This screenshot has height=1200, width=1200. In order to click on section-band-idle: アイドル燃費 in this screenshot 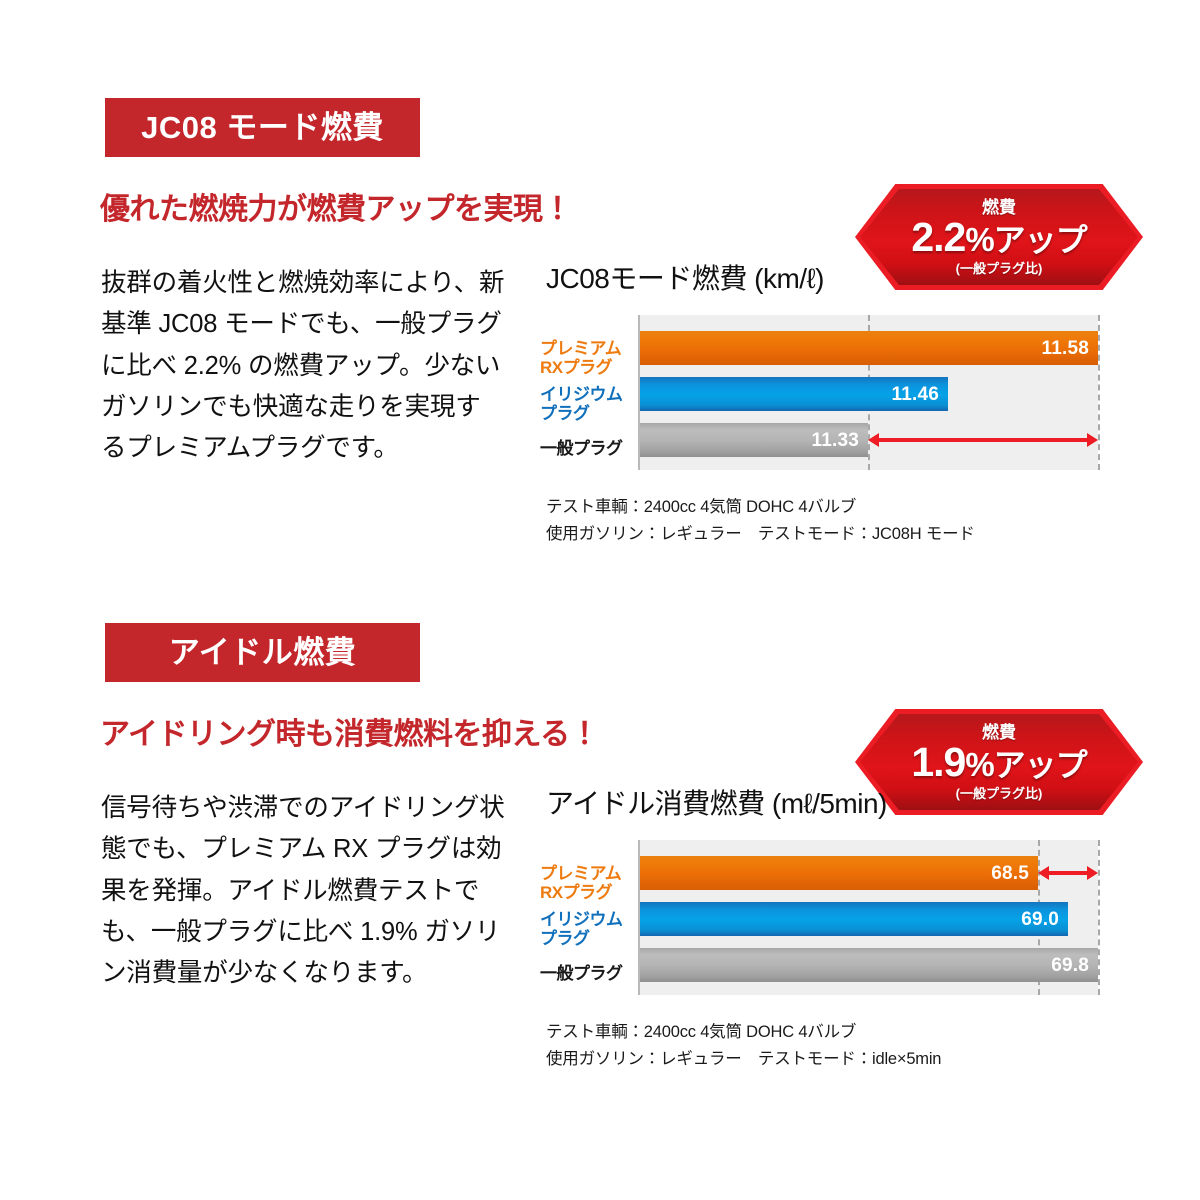, I will do `click(262, 652)`.